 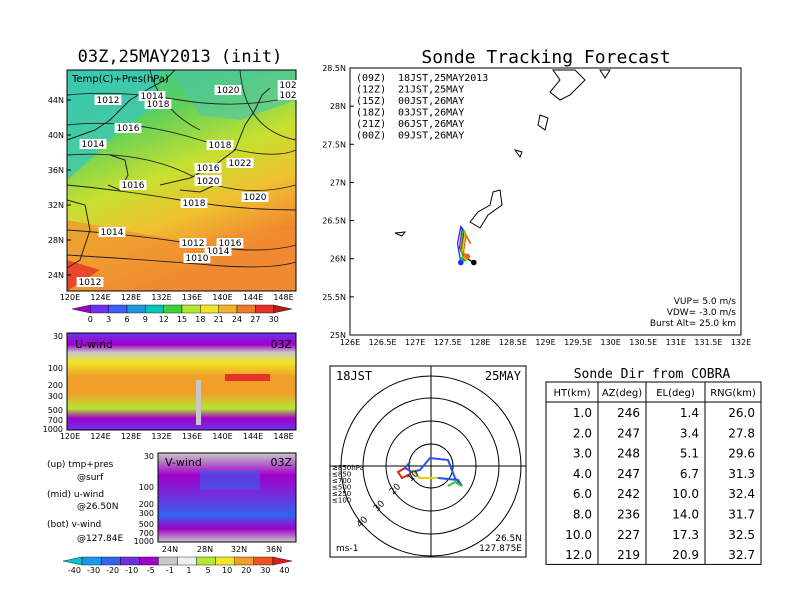 What do you see at coordinates (578, 555) in the screenshot?
I see `table-cell: 12.0` at bounding box center [578, 555].